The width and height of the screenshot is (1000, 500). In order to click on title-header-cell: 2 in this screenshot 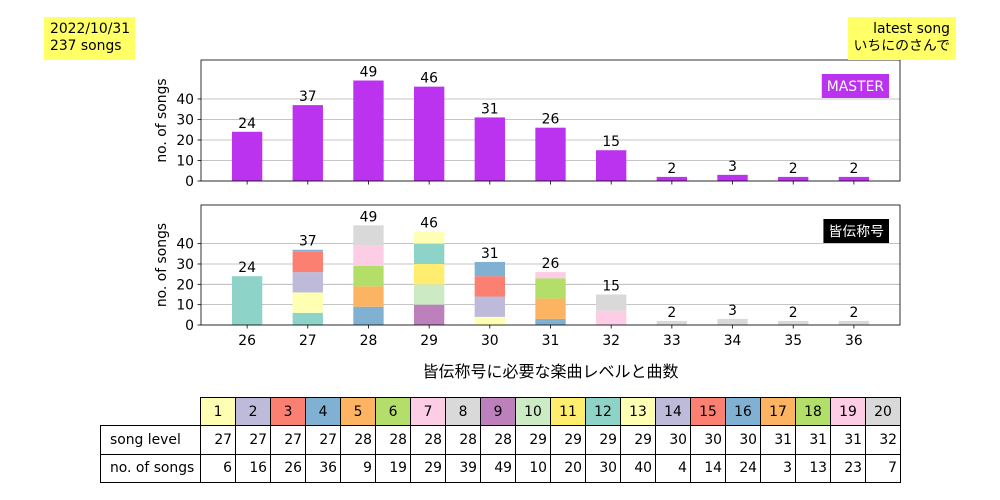, I will do `click(253, 411)`.